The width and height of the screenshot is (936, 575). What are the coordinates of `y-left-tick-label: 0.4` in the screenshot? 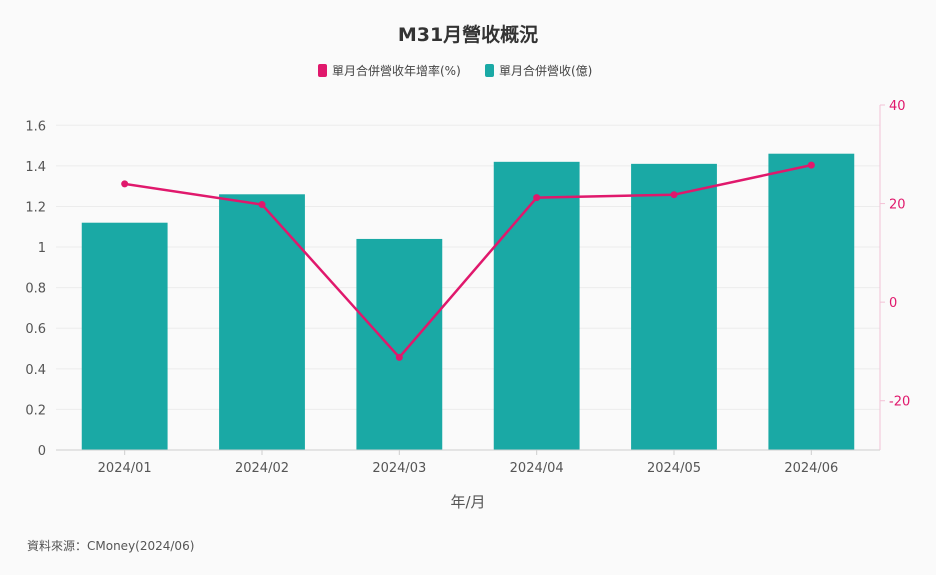 It's located at (35, 370).